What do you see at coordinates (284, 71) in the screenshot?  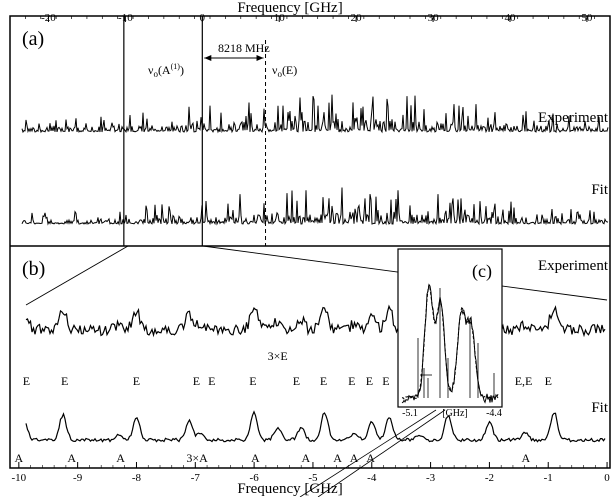 I see `nu-e-label: νo(E)` at bounding box center [284, 71].